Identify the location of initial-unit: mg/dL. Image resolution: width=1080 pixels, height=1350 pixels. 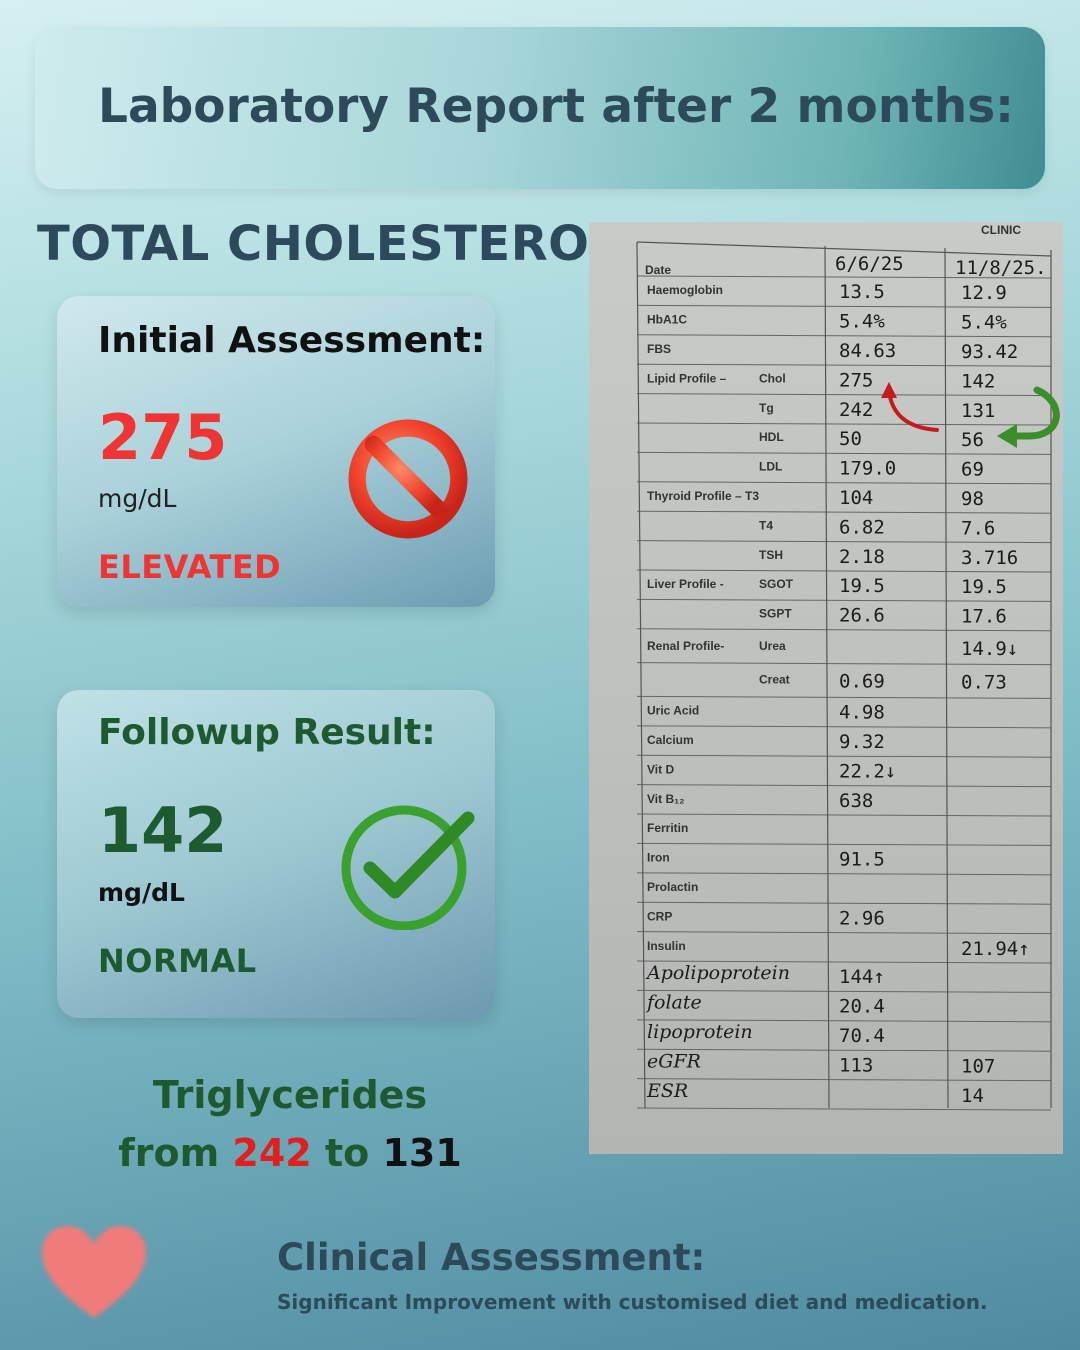
(137, 498).